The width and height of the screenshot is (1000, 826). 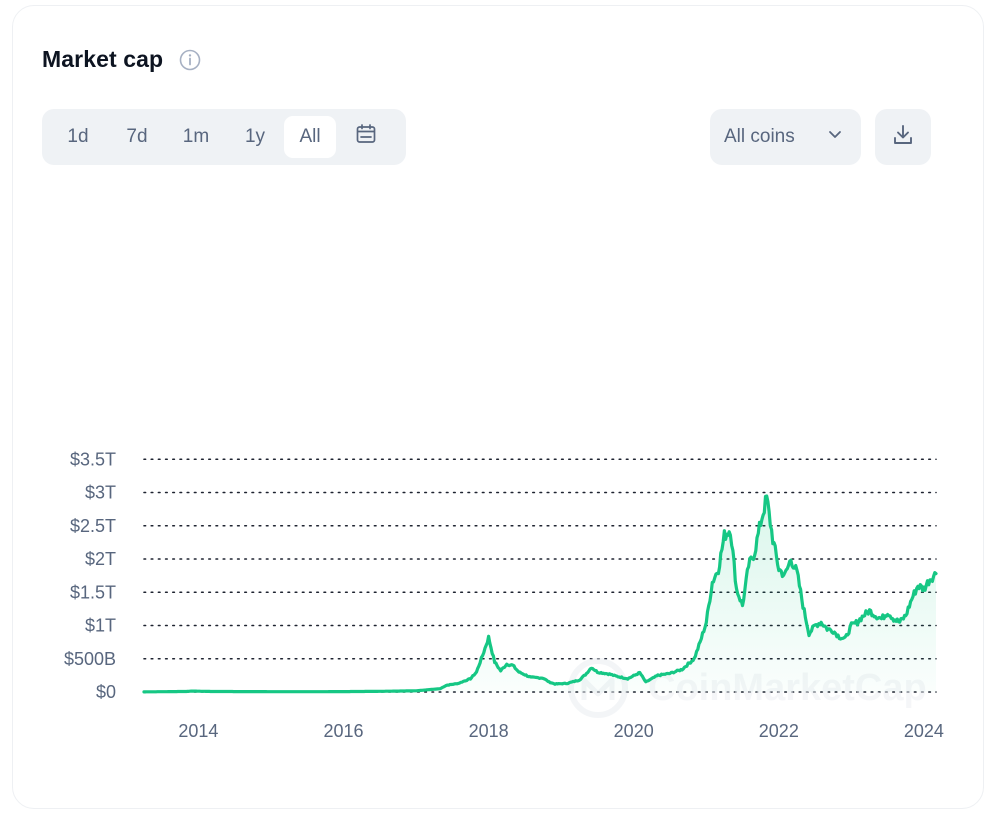 I want to click on x-tick-label: 2020, so click(x=634, y=731).